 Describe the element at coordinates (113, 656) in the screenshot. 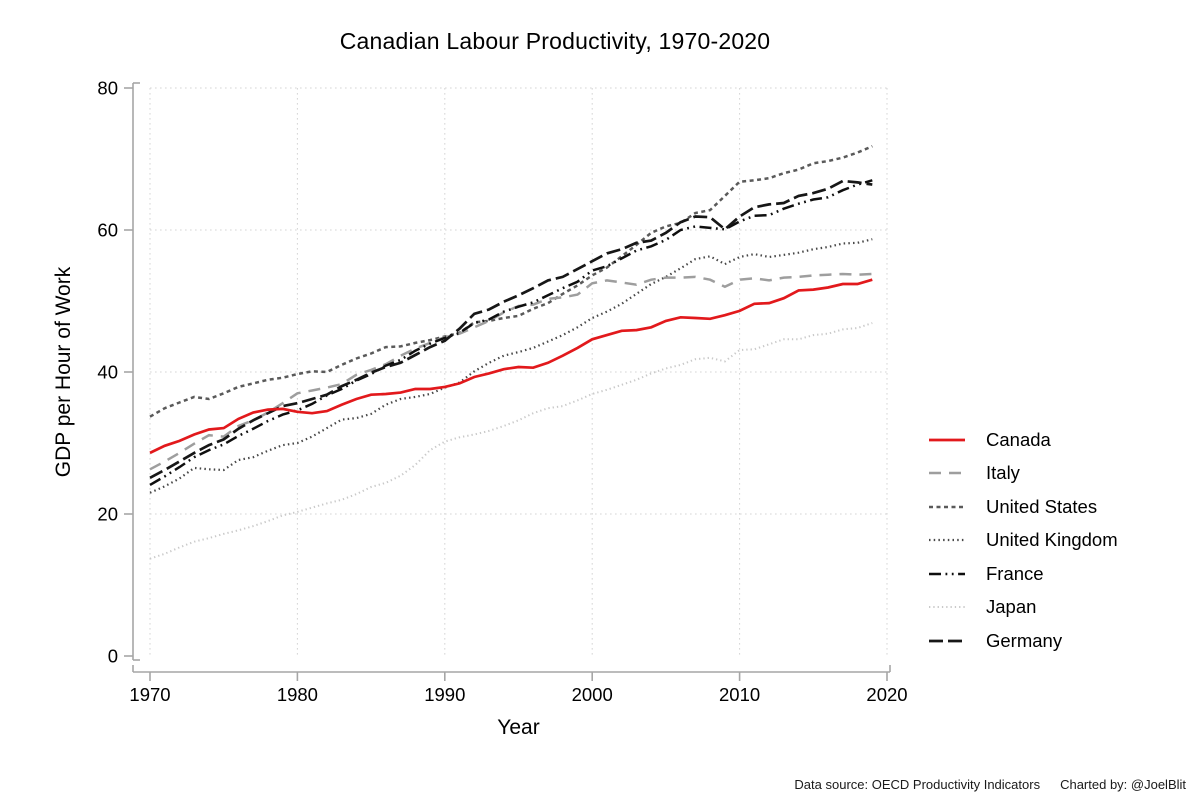

I see `y-tick-label: 0` at that location.